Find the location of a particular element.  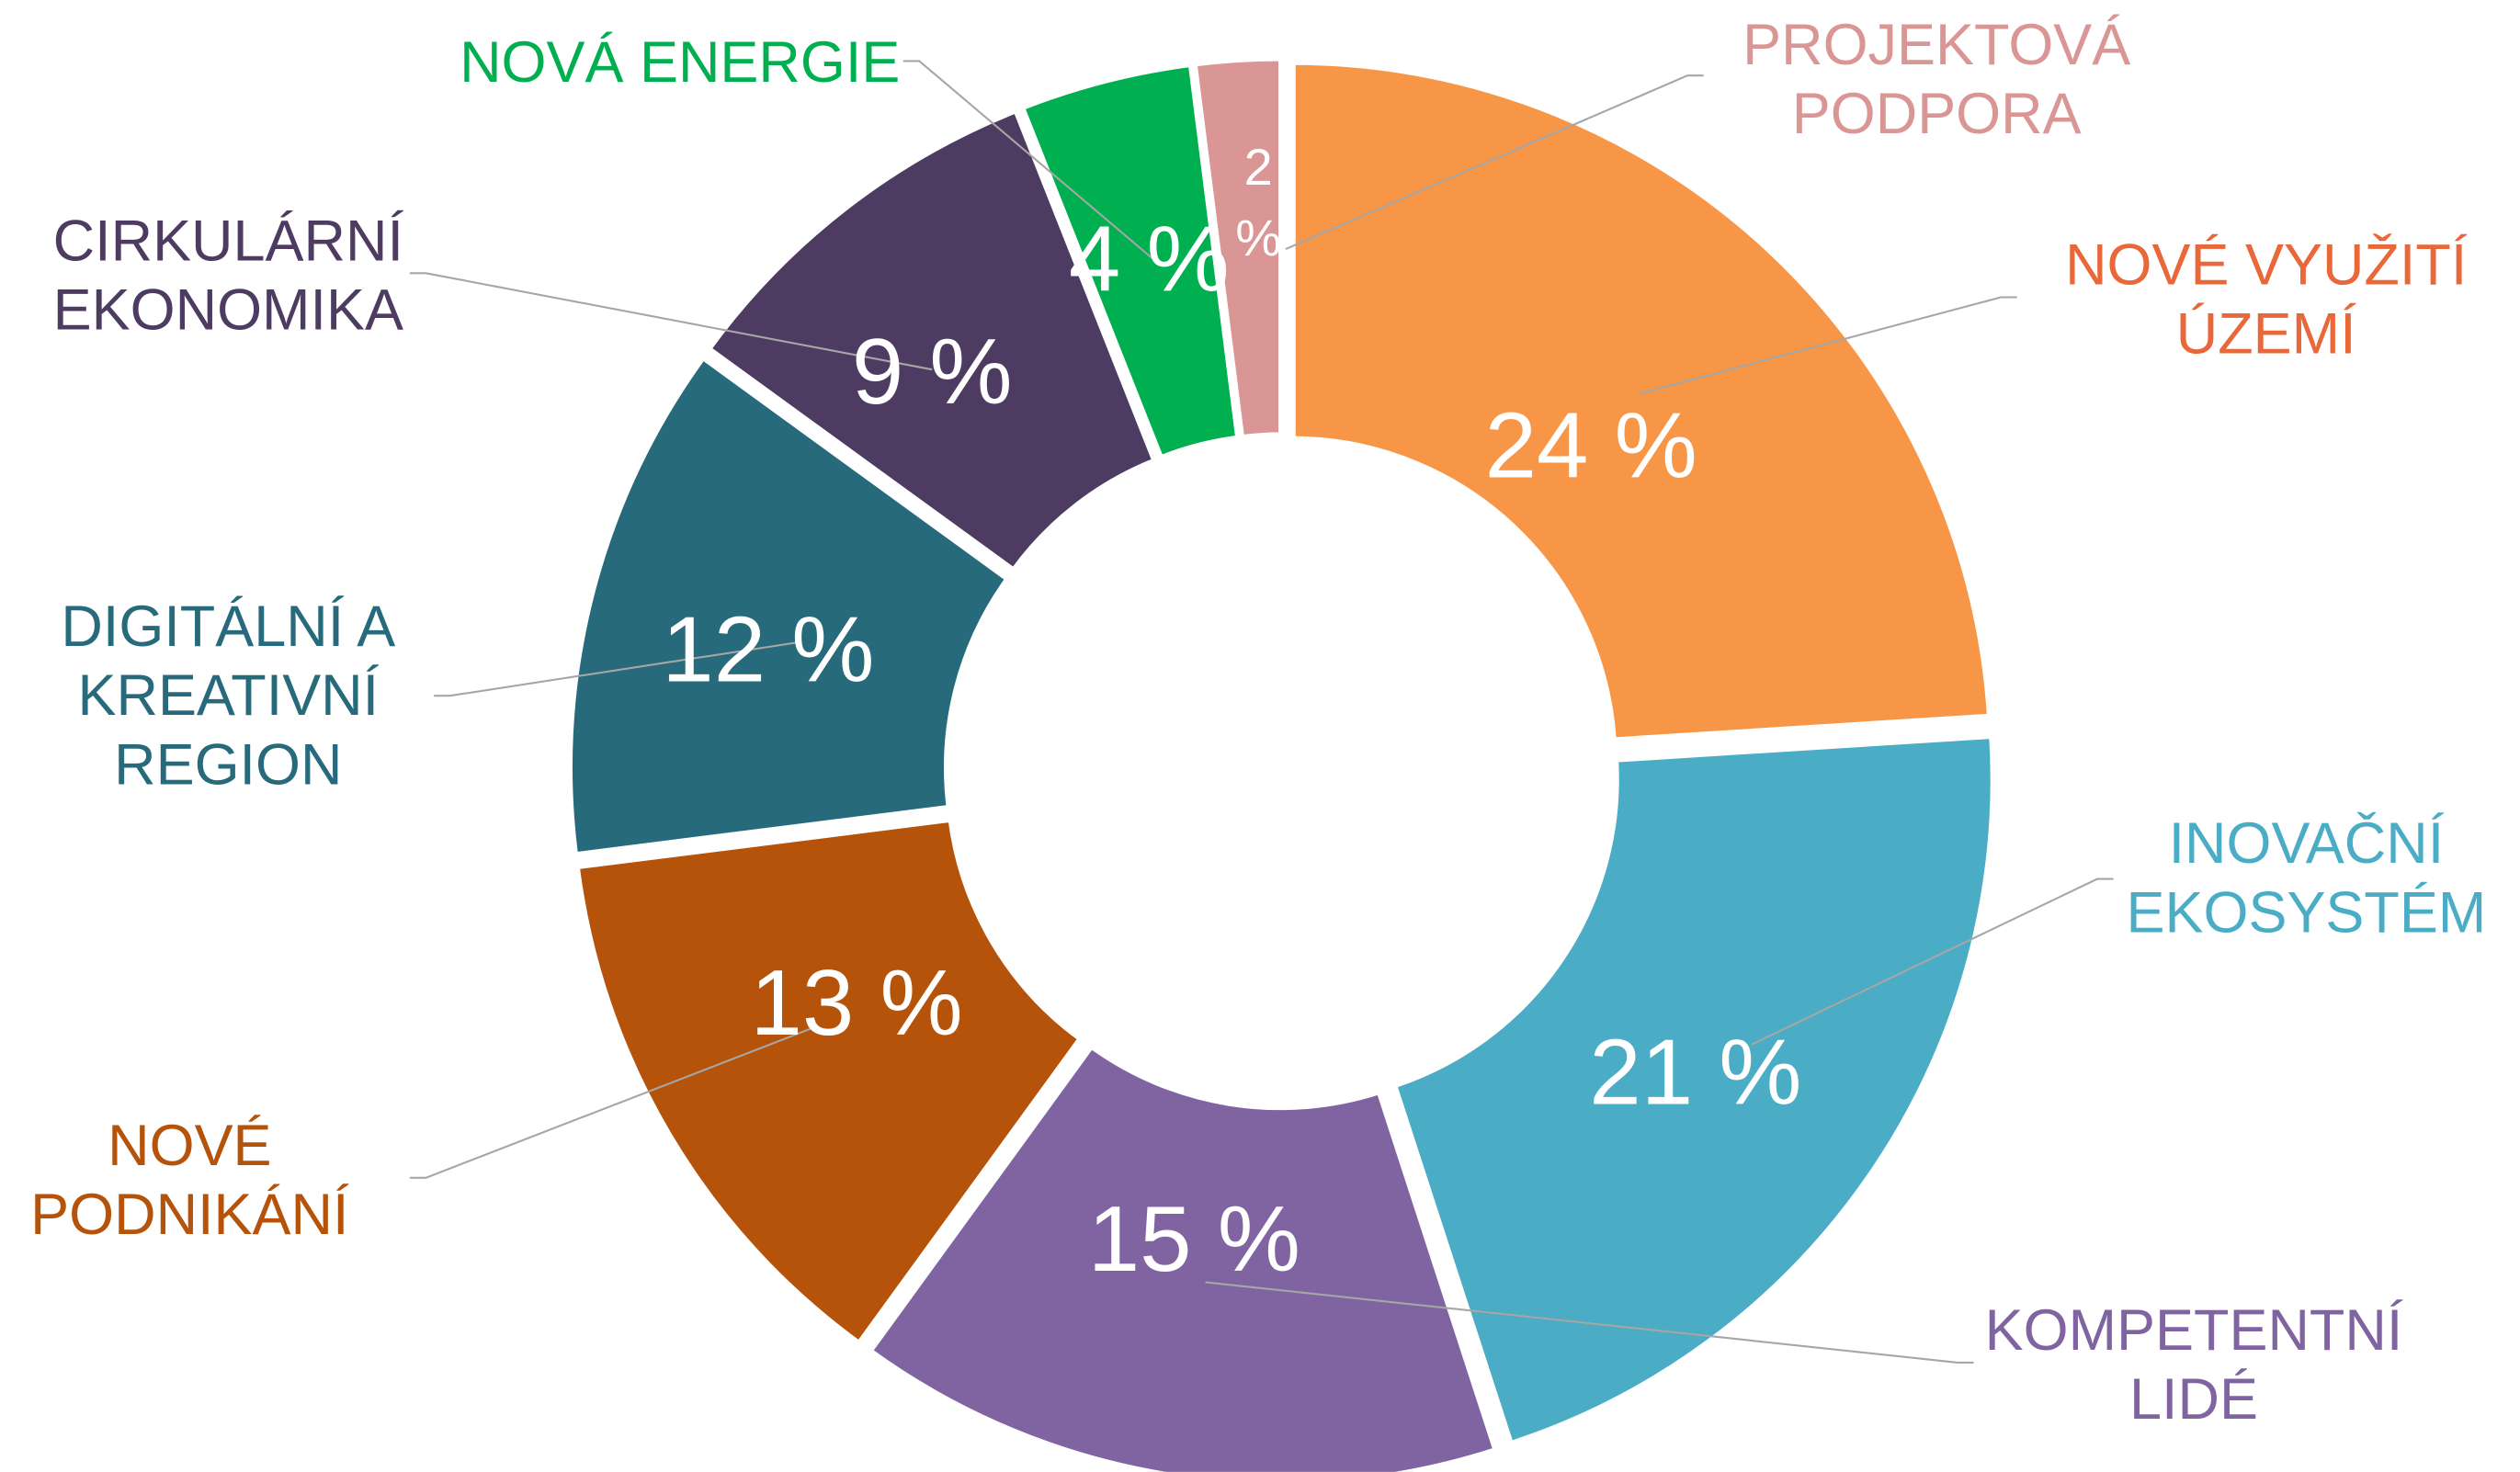

value-label: 21 % is located at coordinates (1695, 1073).